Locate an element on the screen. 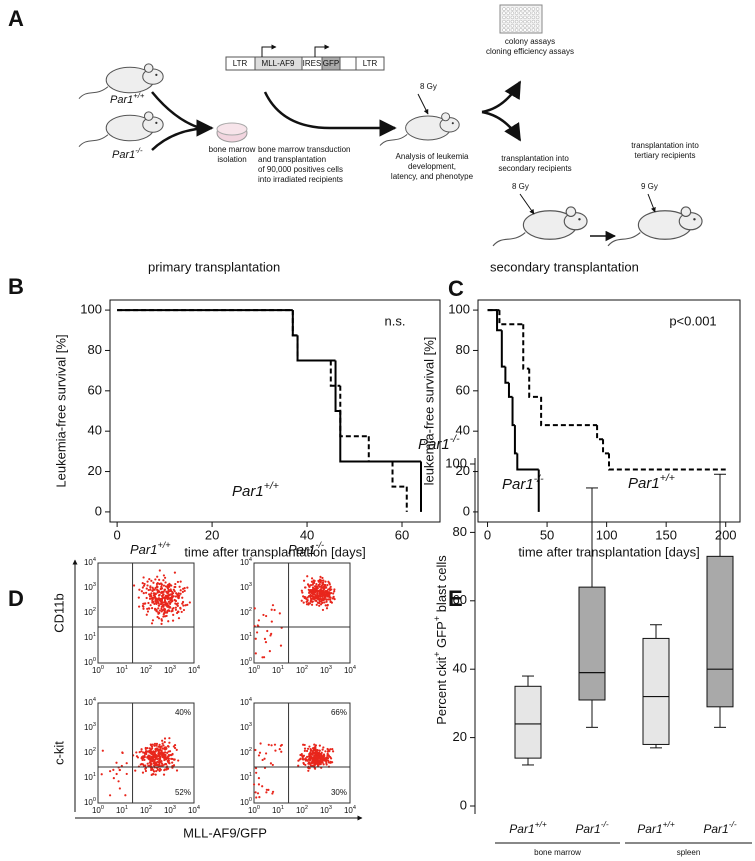 This screenshot has width=755, height=861. legend-label: Par1+/+ is located at coordinates (651, 482).